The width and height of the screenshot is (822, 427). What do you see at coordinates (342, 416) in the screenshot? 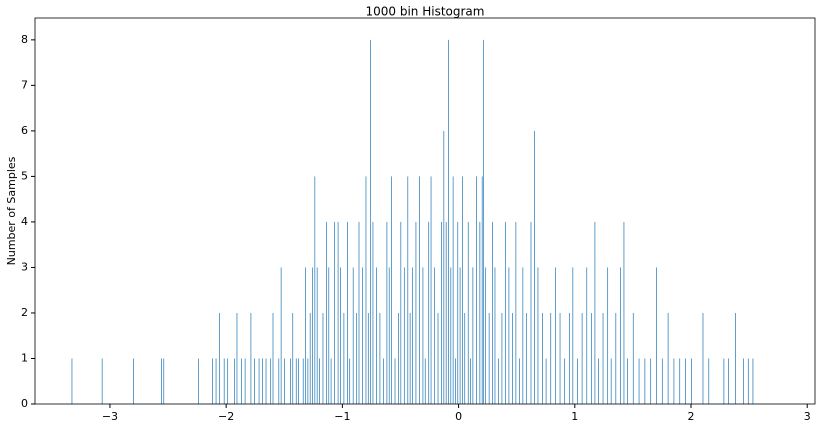
I see `x-tick-label: −1` at bounding box center [342, 416].